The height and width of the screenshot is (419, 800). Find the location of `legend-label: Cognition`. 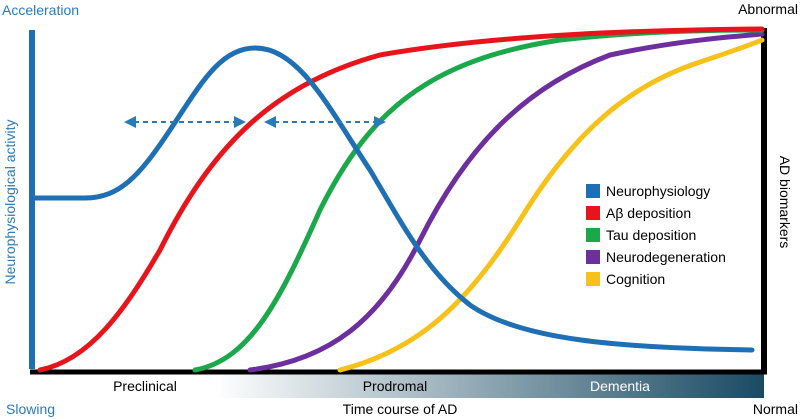

legend-label: Cognition is located at coordinates (635, 279).